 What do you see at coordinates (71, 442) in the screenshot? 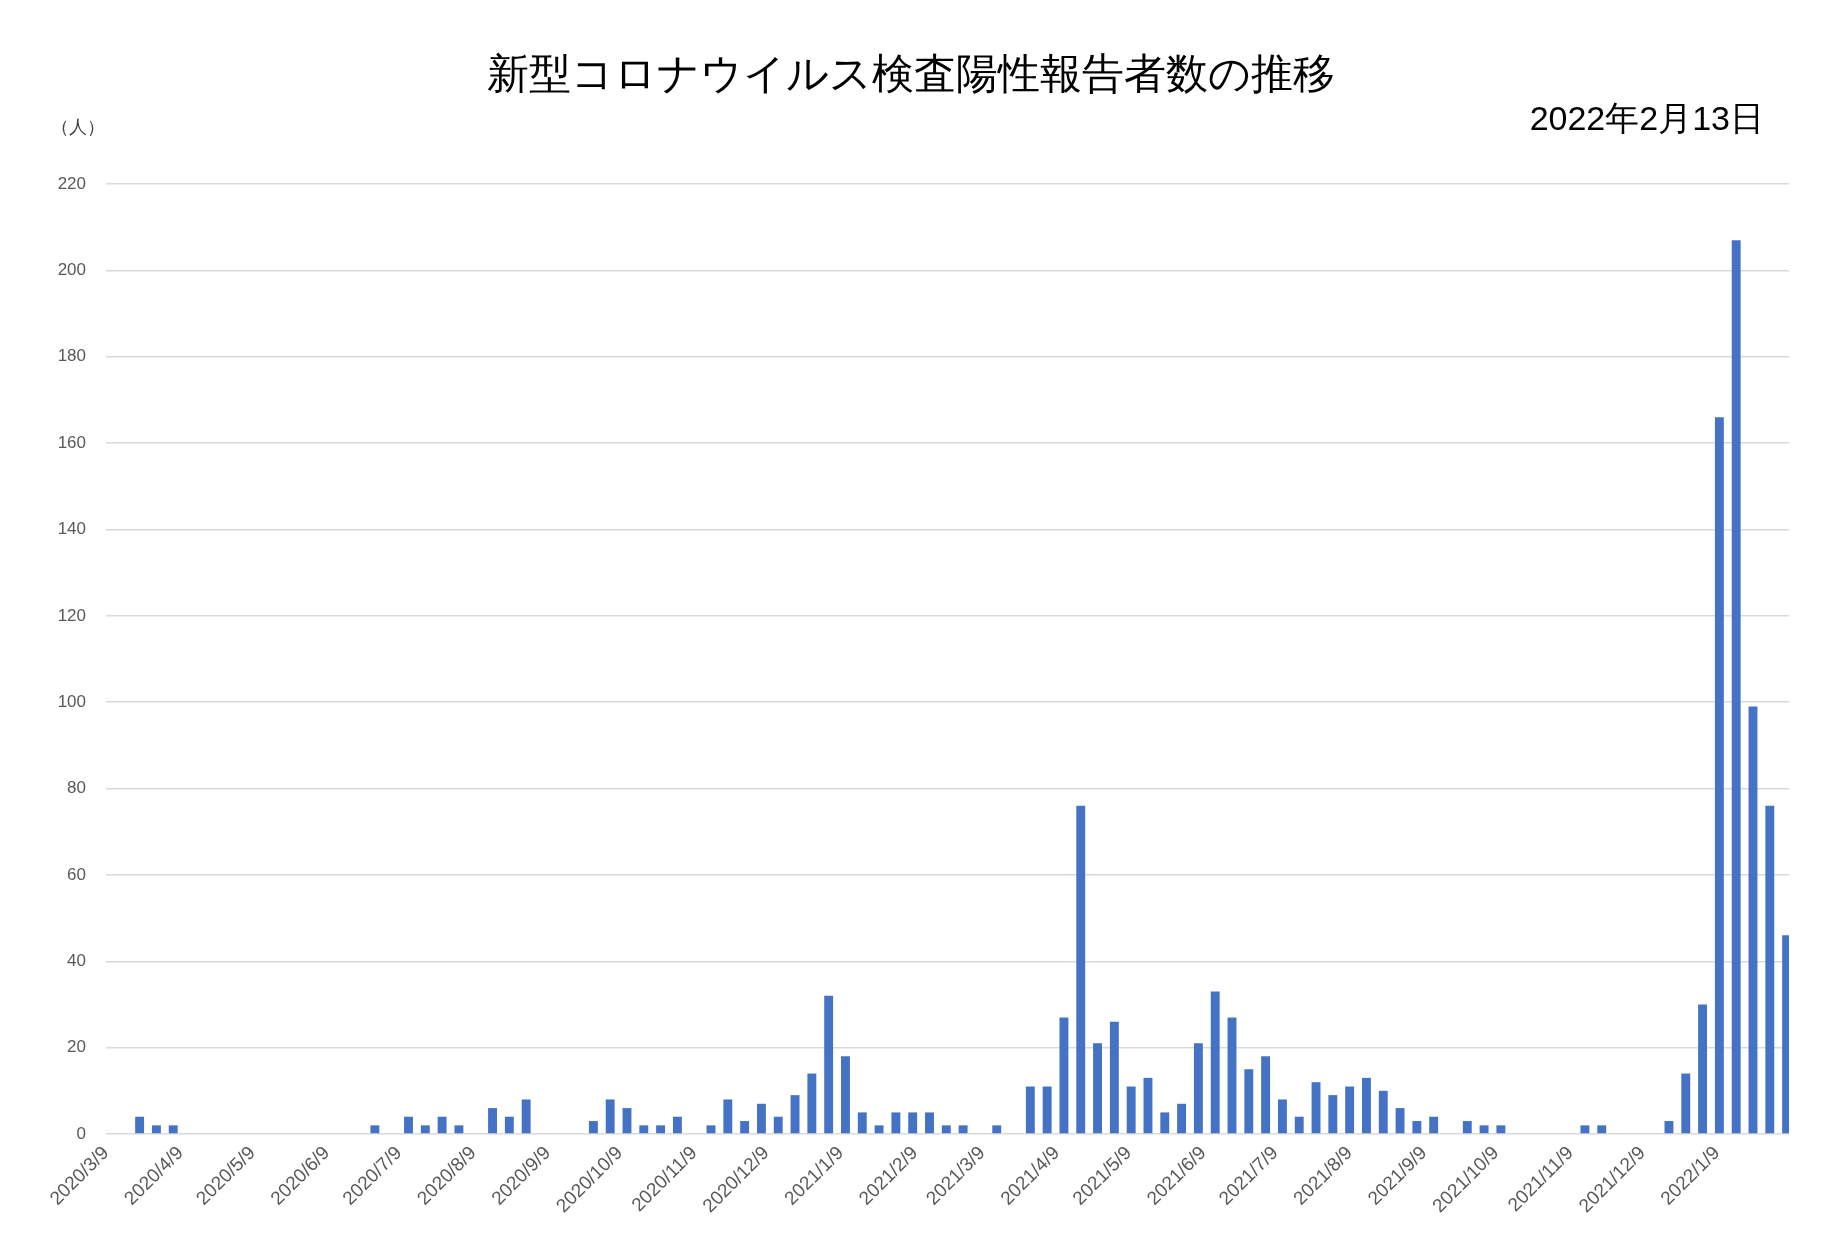
I see `y-tick-label: 160` at bounding box center [71, 442].